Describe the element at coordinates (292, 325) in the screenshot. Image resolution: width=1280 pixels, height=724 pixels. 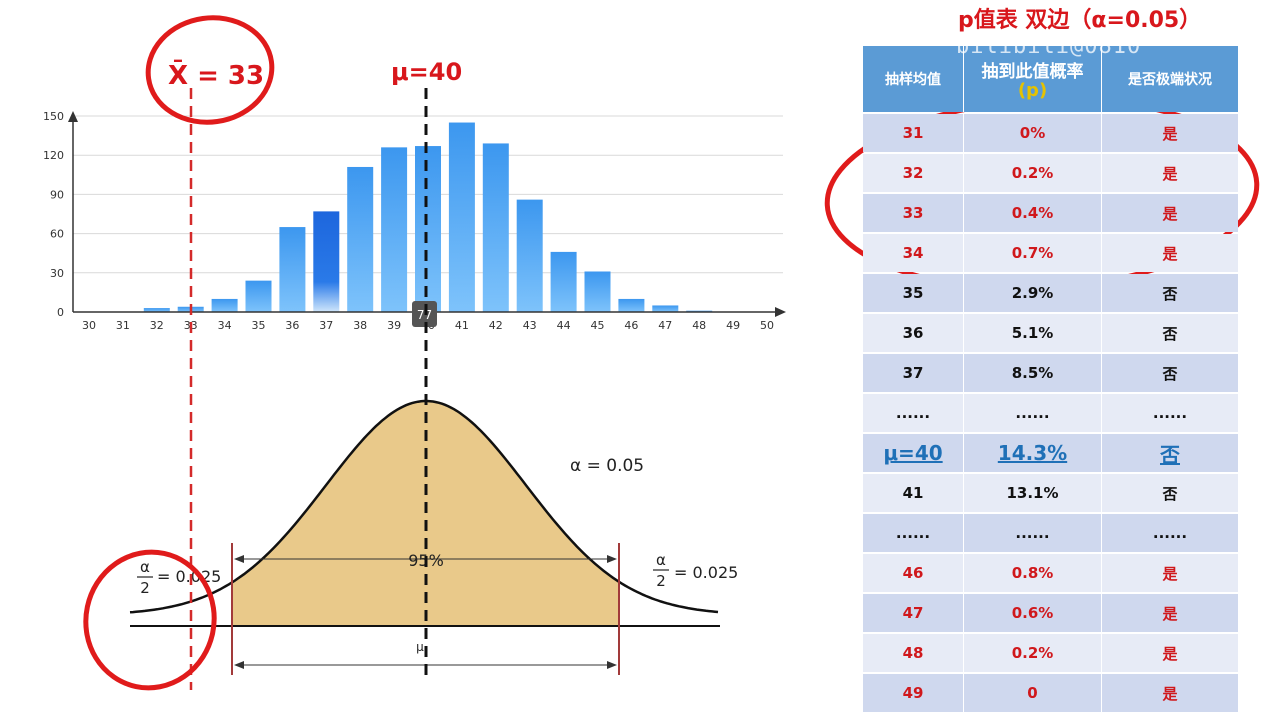
I see `x-tick-label: 36` at that location.